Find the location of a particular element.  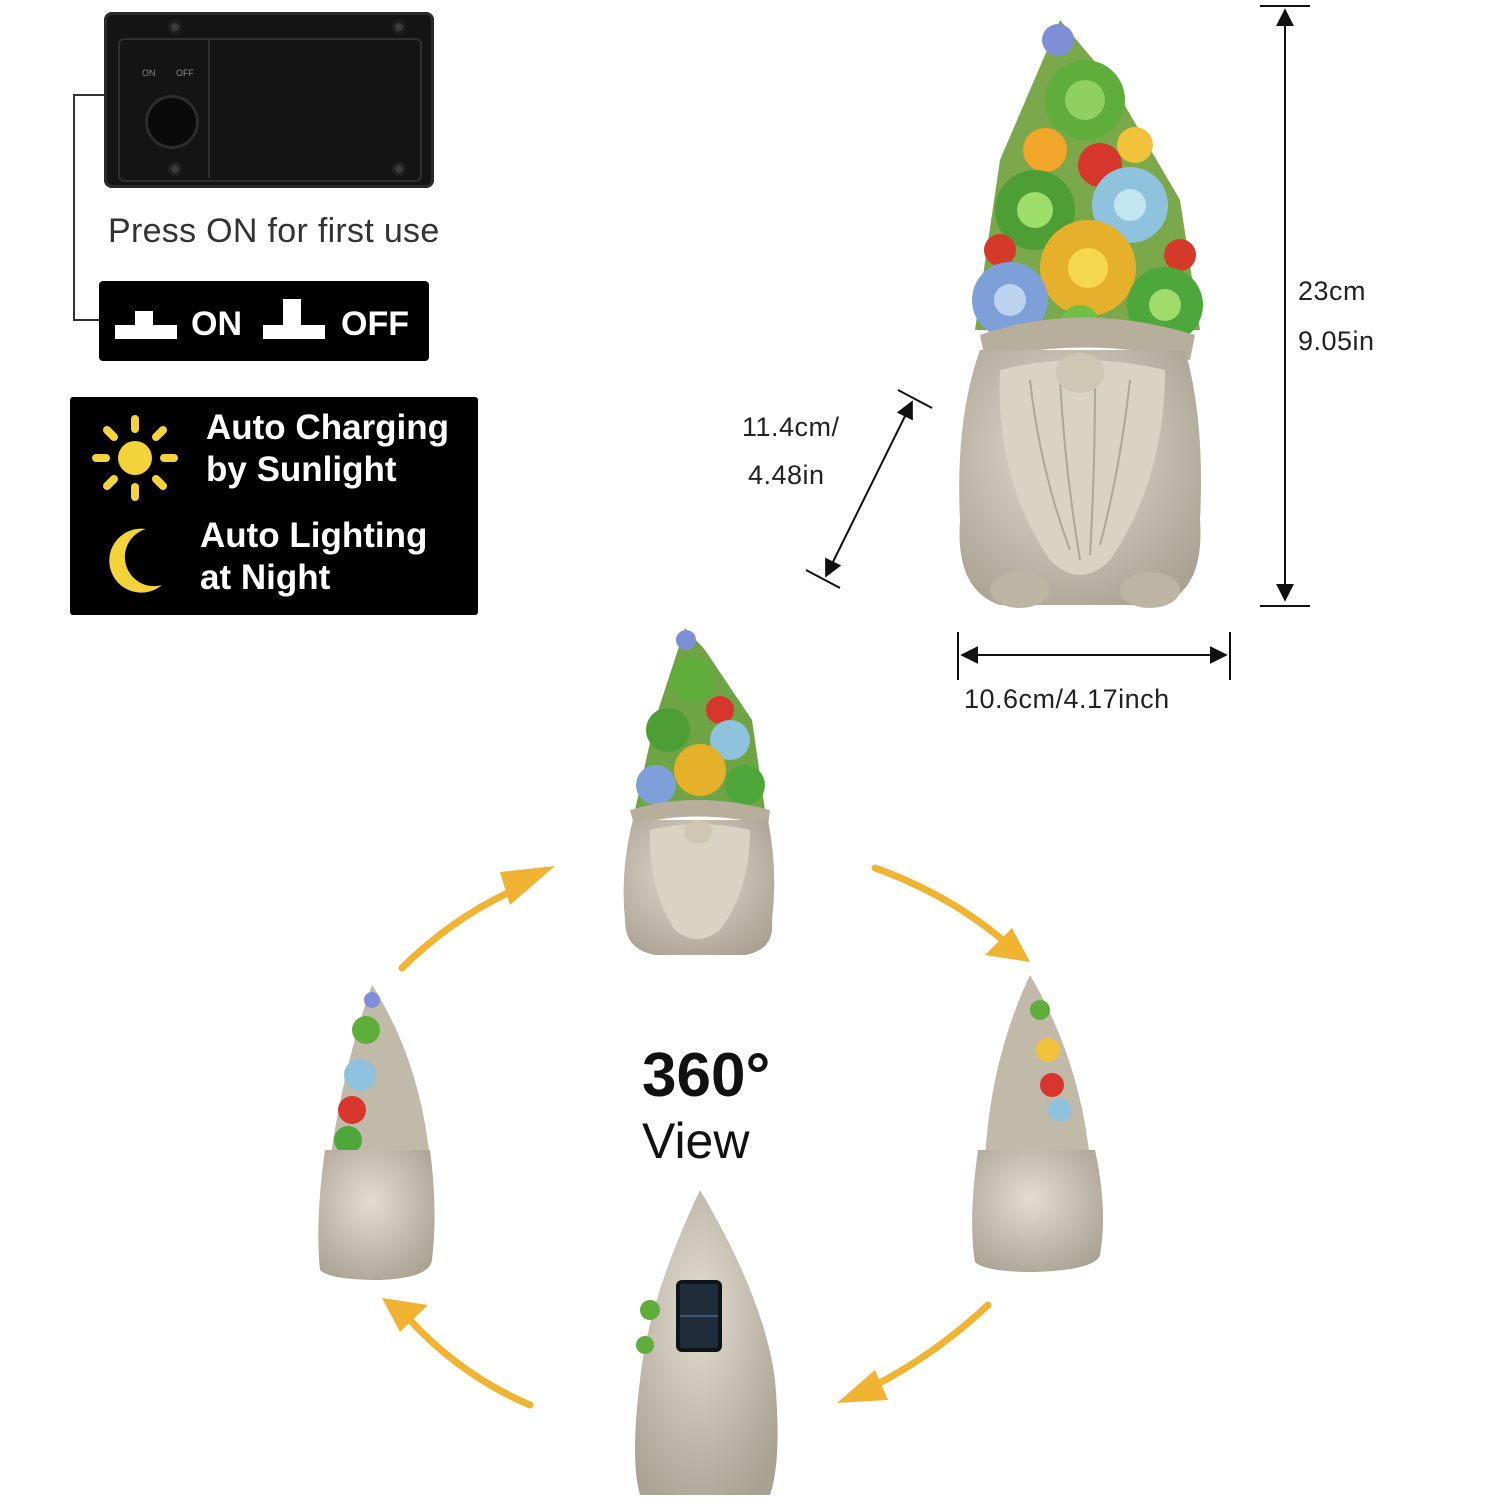

depth-cm-label: 11.4cm/ is located at coordinates (791, 427).